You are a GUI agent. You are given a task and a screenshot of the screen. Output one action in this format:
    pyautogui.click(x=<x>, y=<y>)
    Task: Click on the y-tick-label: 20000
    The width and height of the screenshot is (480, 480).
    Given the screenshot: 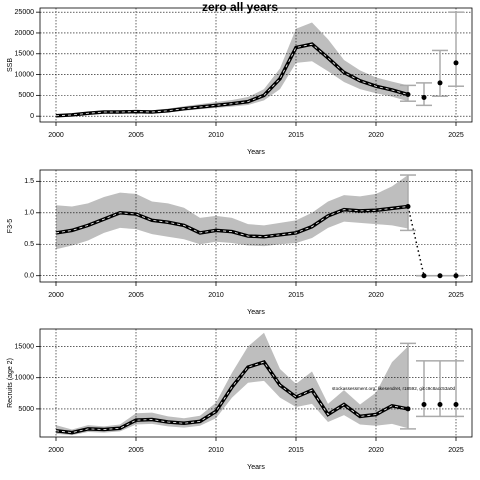 What is the action you would take?
    pyautogui.click(x=25, y=33)
    